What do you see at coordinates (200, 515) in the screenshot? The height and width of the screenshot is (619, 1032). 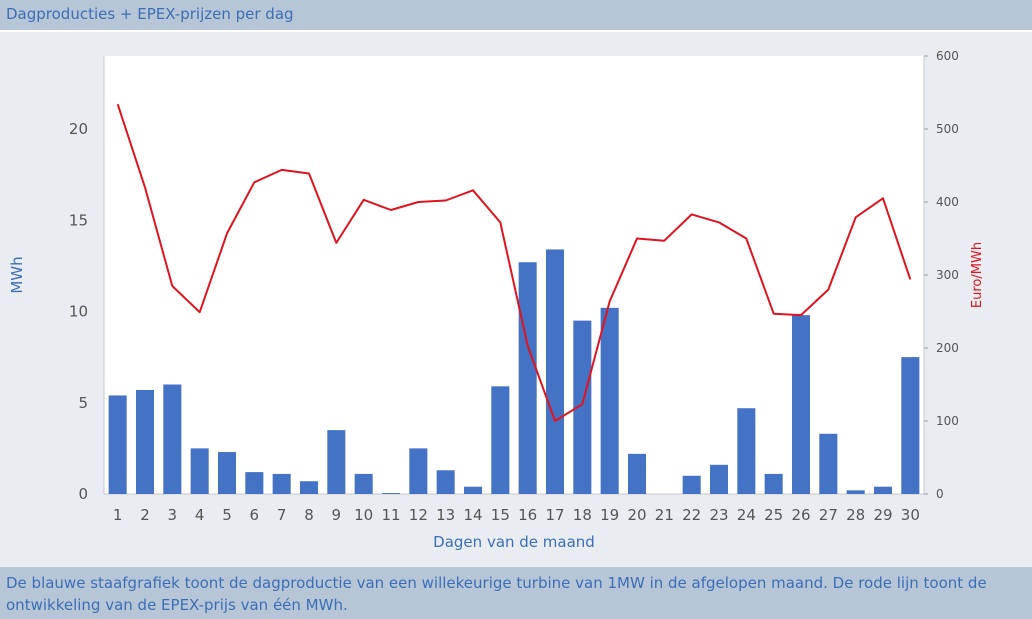 I see `x-tick-label: 4` at bounding box center [200, 515].